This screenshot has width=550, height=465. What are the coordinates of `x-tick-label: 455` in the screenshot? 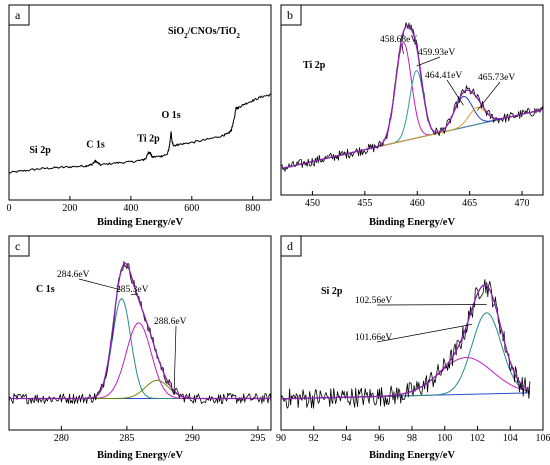 It's located at (364, 203).